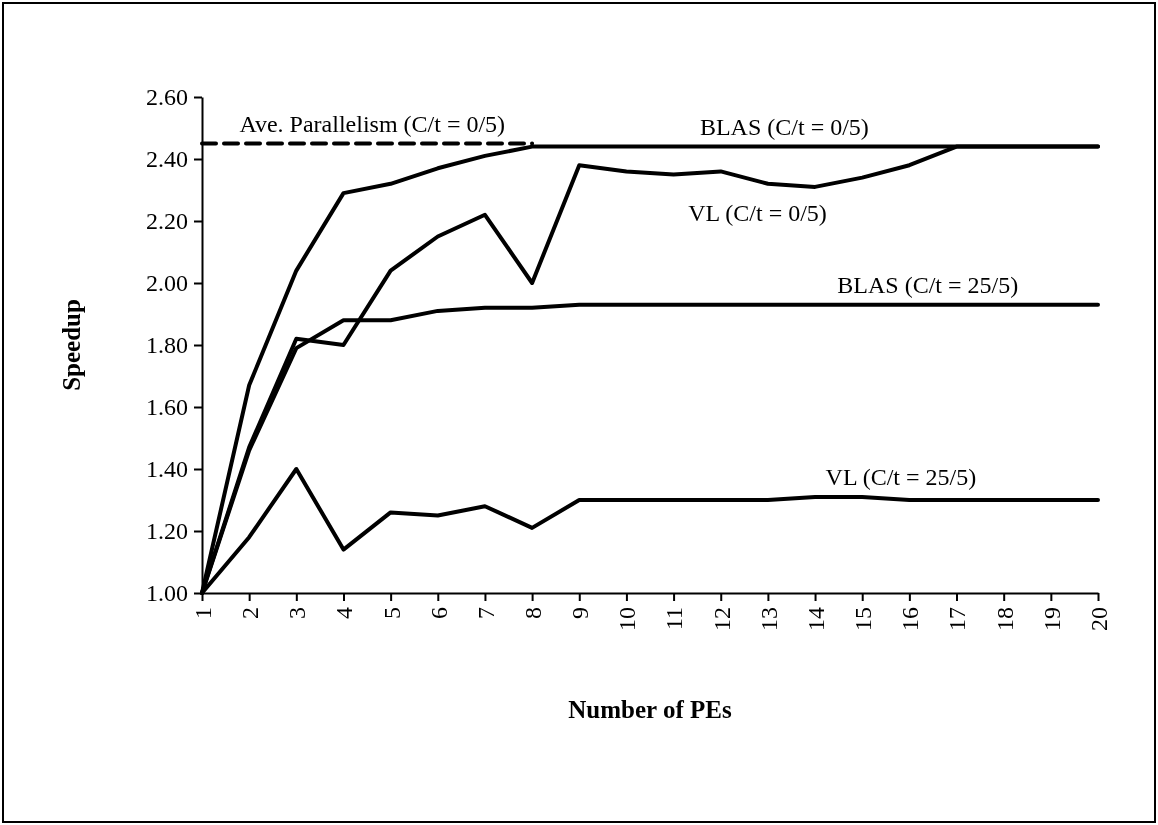  Describe the element at coordinates (372, 123) in the screenshot. I see `series-label: Ave. Parallelism (C/t = 0/5)` at that location.